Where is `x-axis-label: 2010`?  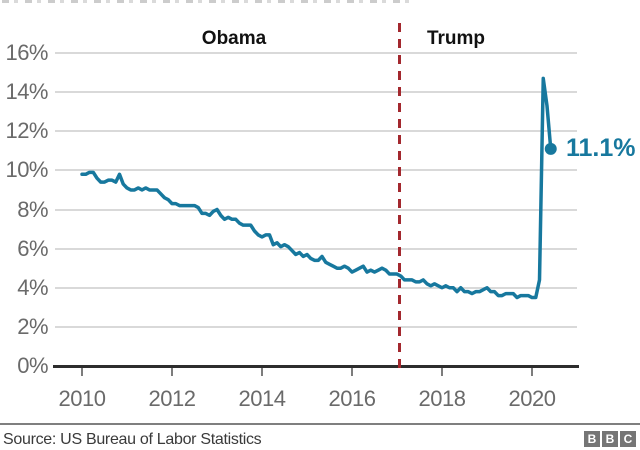
x-axis-label: 2010 is located at coordinates (82, 398).